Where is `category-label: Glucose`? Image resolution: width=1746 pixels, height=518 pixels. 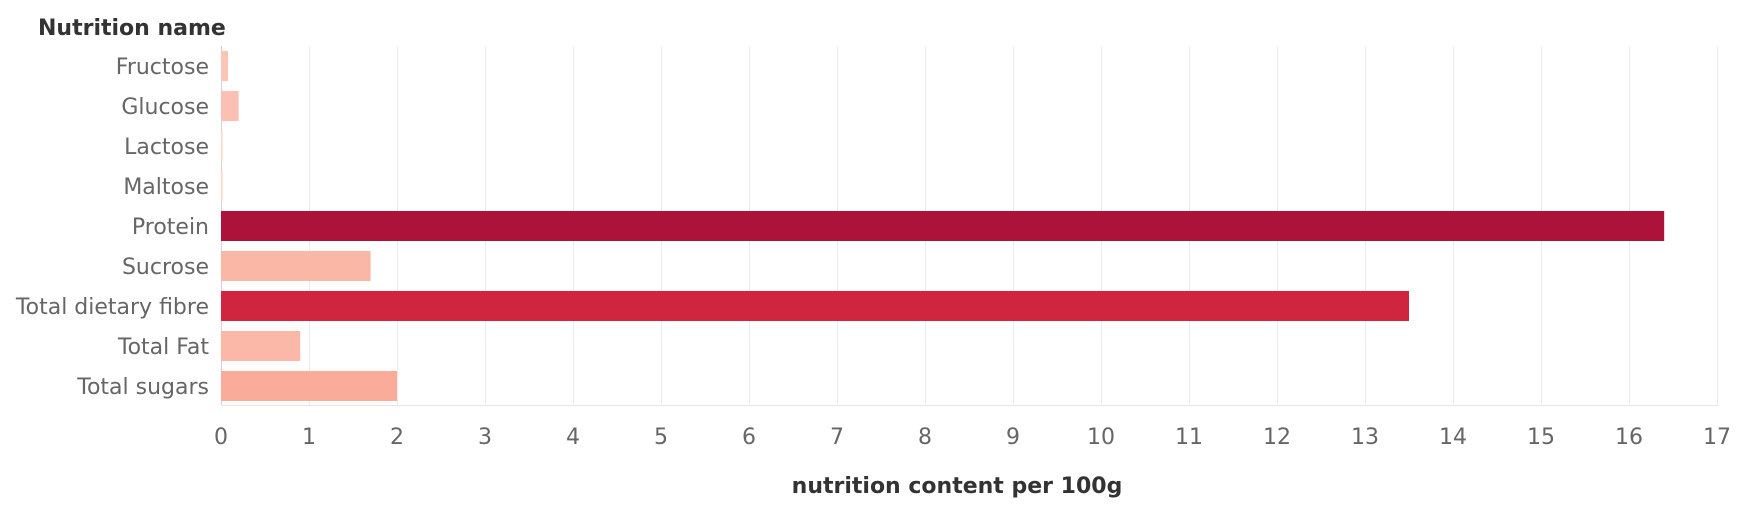 category-label: Glucose is located at coordinates (165, 107).